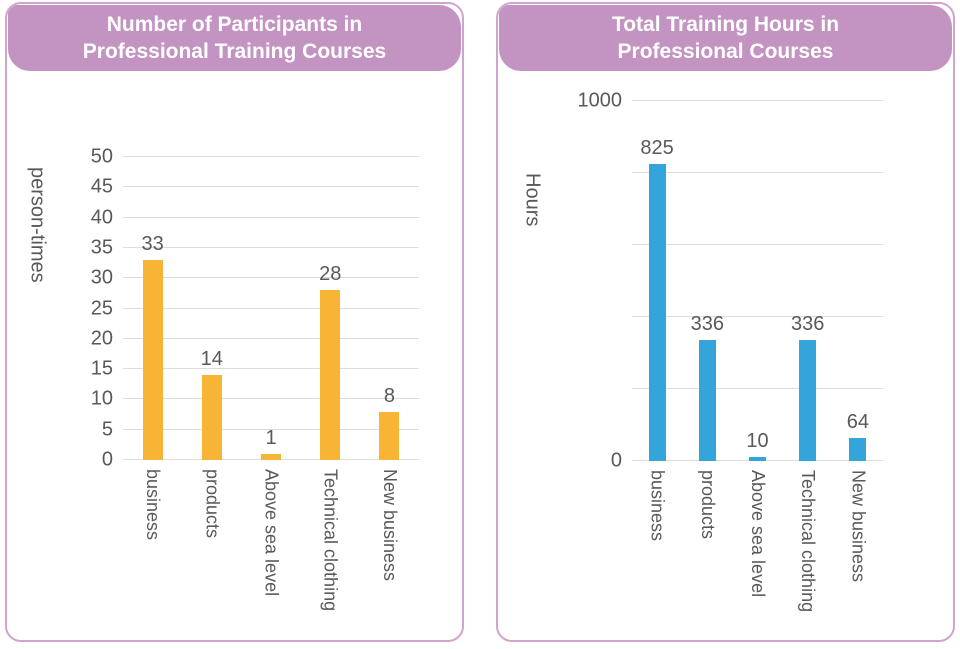  I want to click on bar-value-label: 14, so click(211, 359).